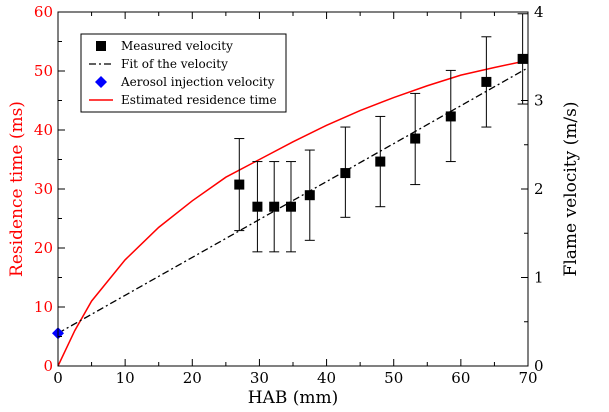  Describe the element at coordinates (58, 378) in the screenshot. I see `x-tick-label: 0` at that location.